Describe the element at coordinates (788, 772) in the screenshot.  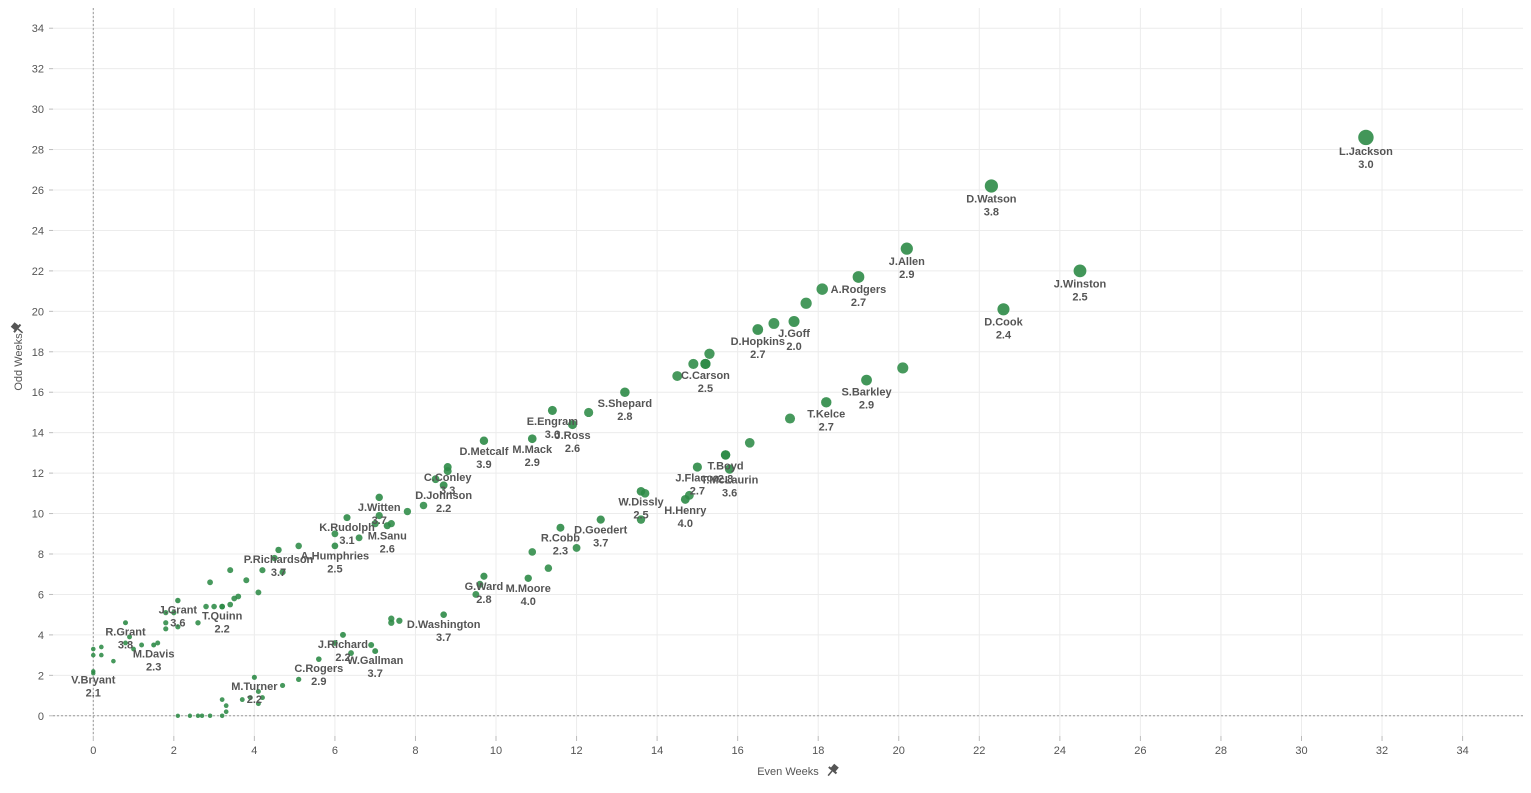
I see `x-axis-title: Even Weeks` at that location.